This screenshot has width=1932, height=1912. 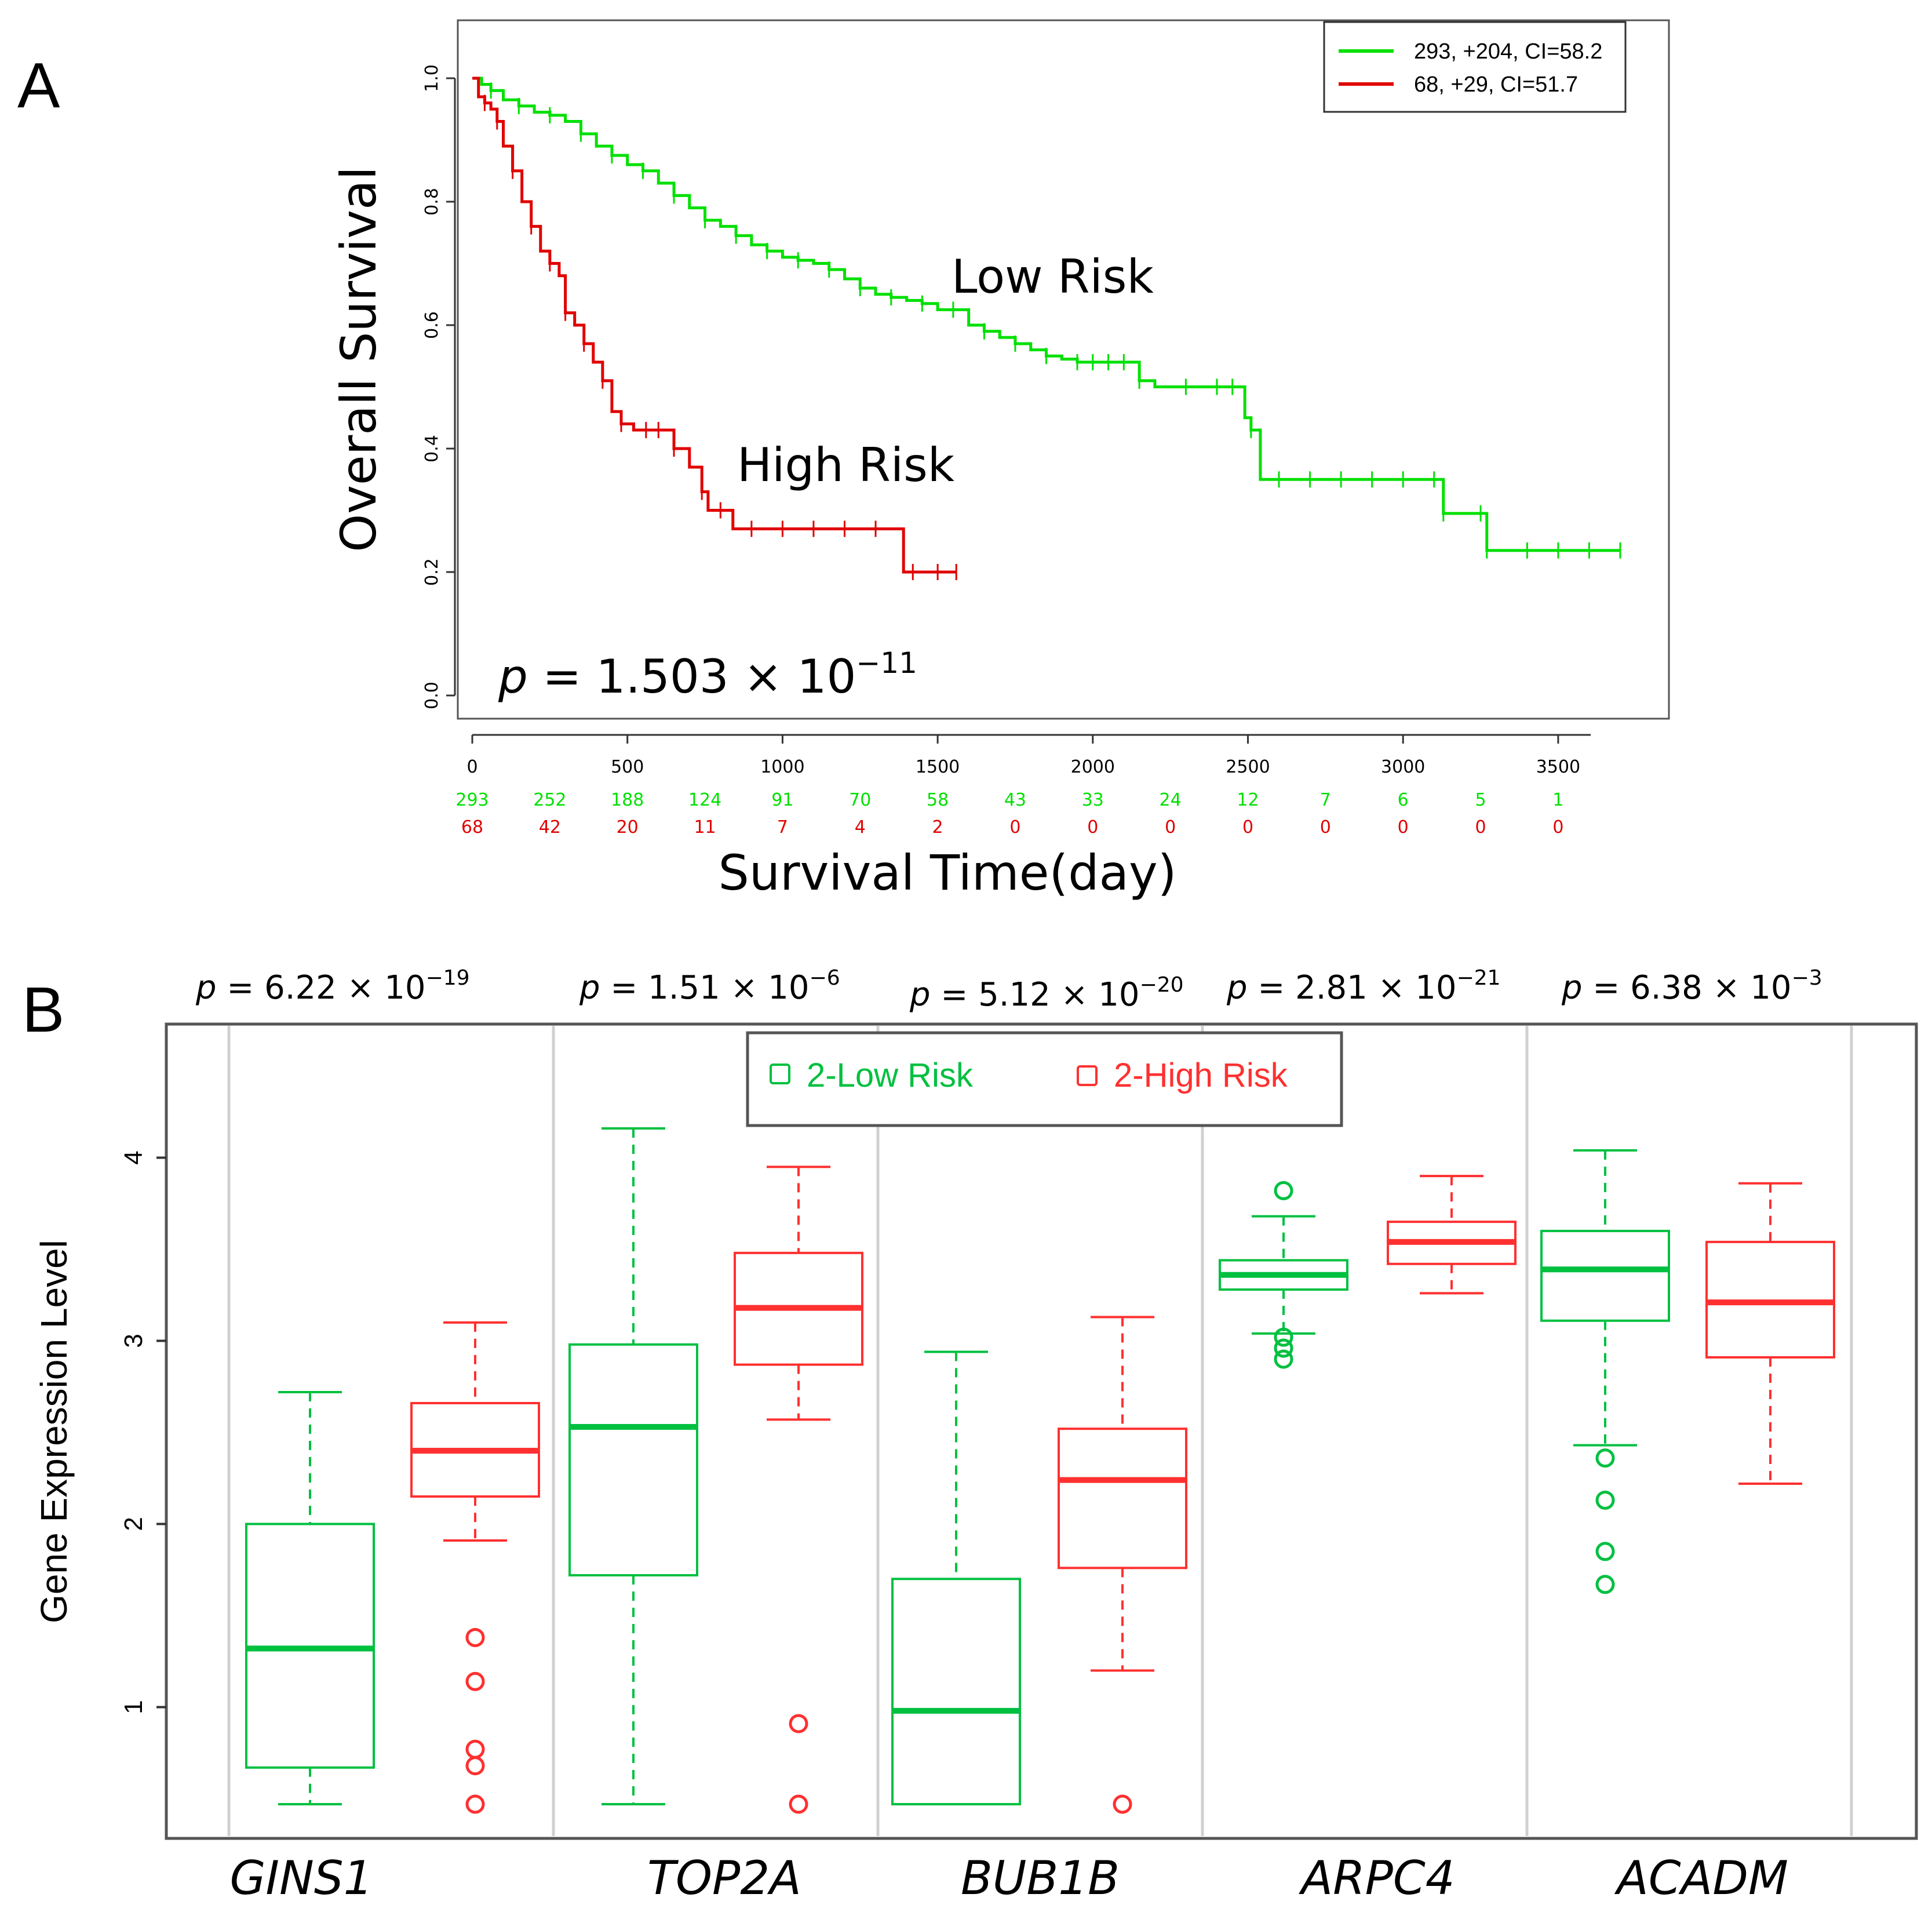 What do you see at coordinates (1701, 1878) in the screenshot?
I see `gene-label-acadm: ACADM` at bounding box center [1701, 1878].